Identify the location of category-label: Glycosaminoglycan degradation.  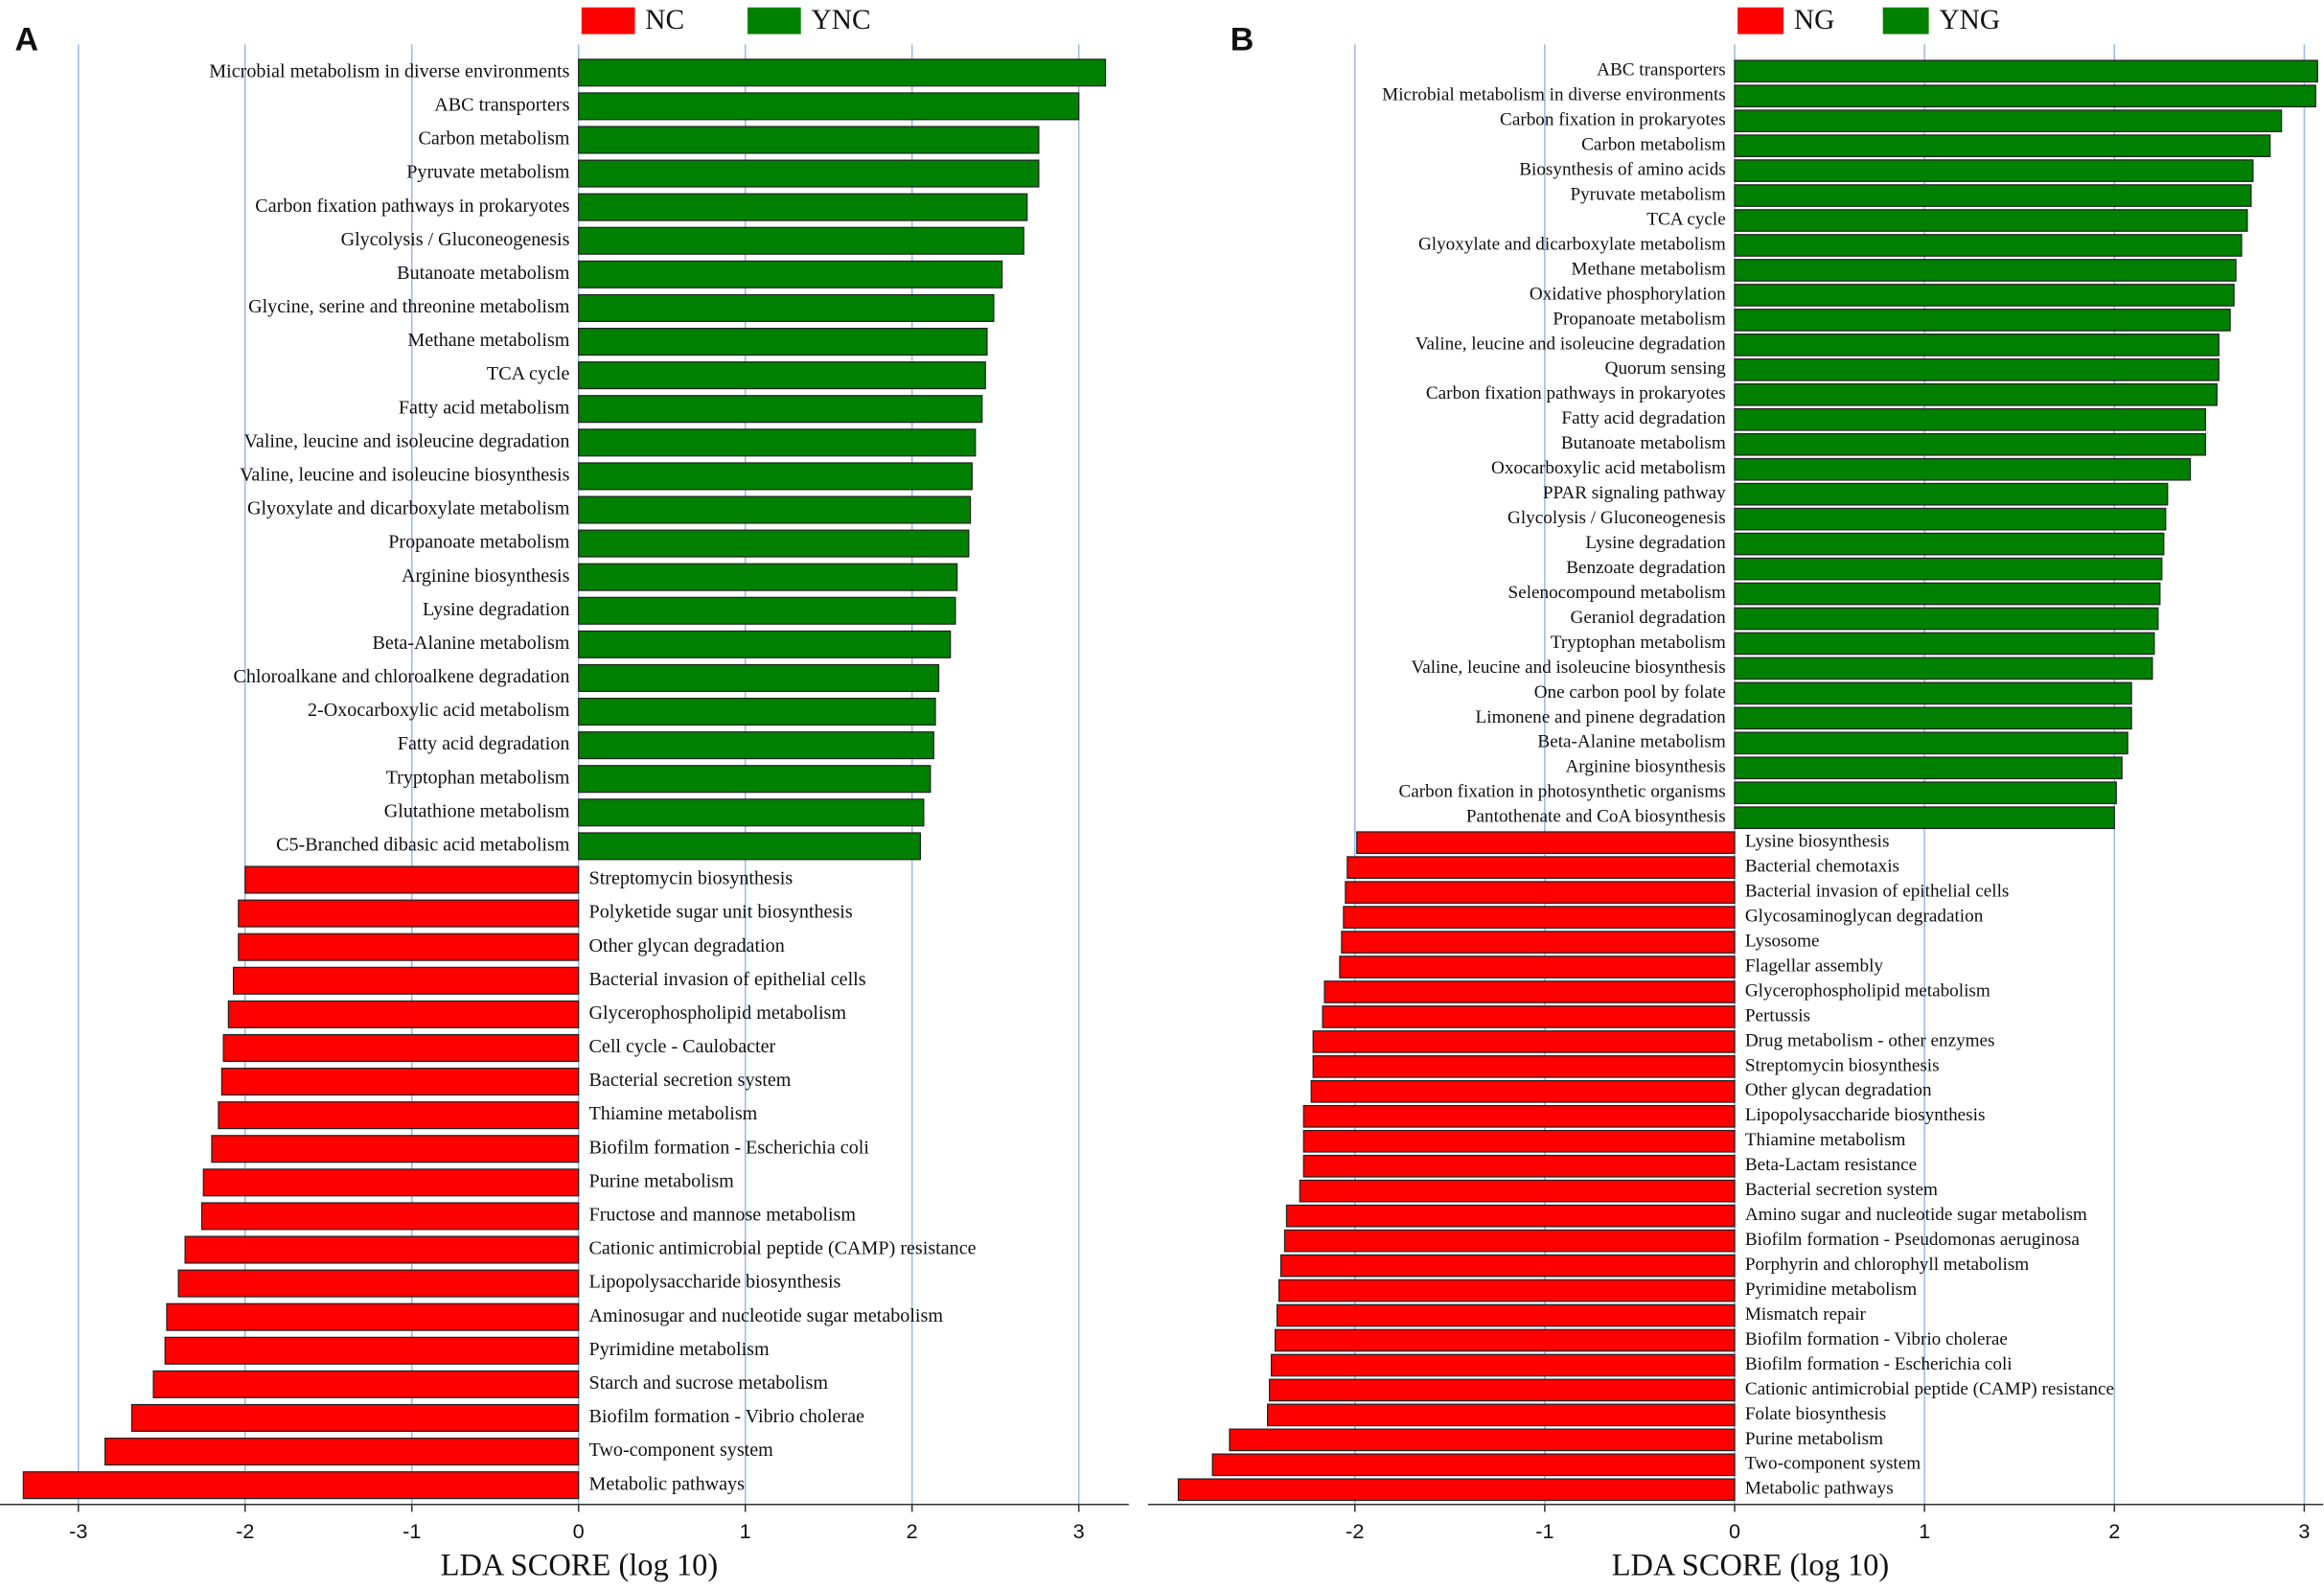
(1864, 916).